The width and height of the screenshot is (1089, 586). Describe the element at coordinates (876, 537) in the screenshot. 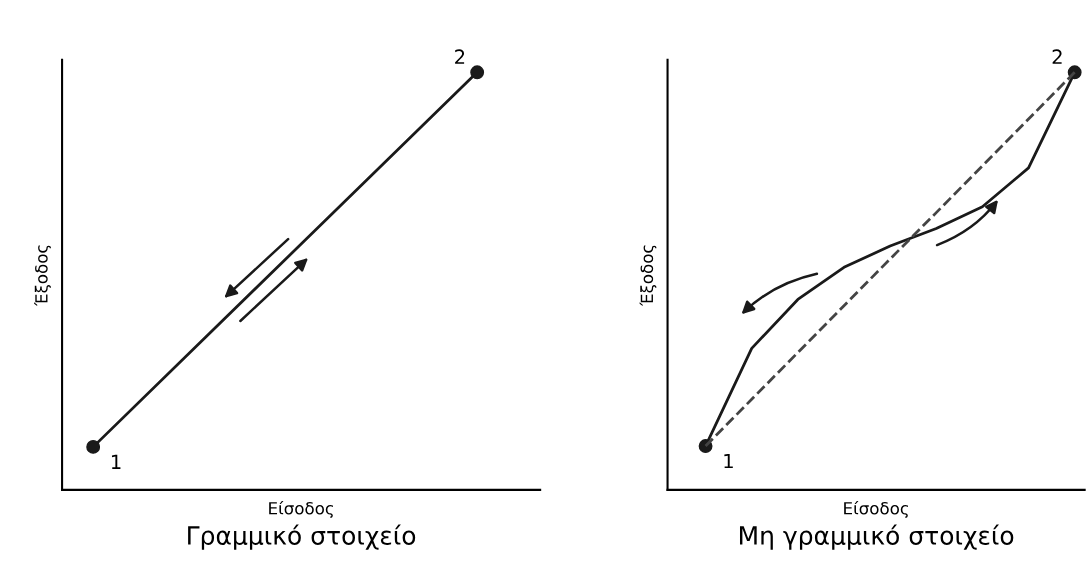

I see `text: Μη γραμμικό στοιχείο` at that location.